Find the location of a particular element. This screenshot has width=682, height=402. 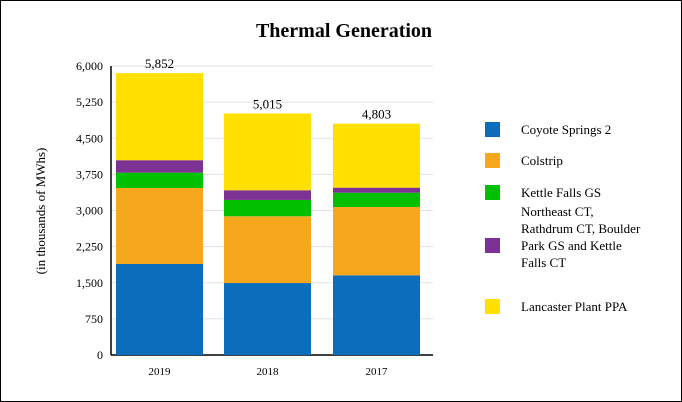

legend-label: Lancaster Plant PPA is located at coordinates (574, 306).